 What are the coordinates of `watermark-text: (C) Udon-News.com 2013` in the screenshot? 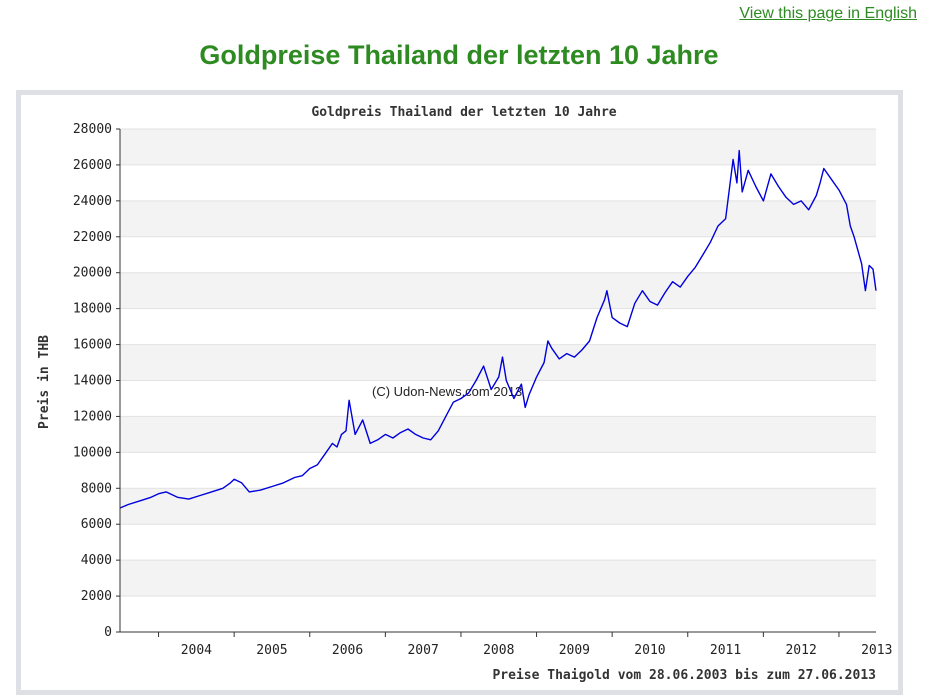 It's located at (447, 391).